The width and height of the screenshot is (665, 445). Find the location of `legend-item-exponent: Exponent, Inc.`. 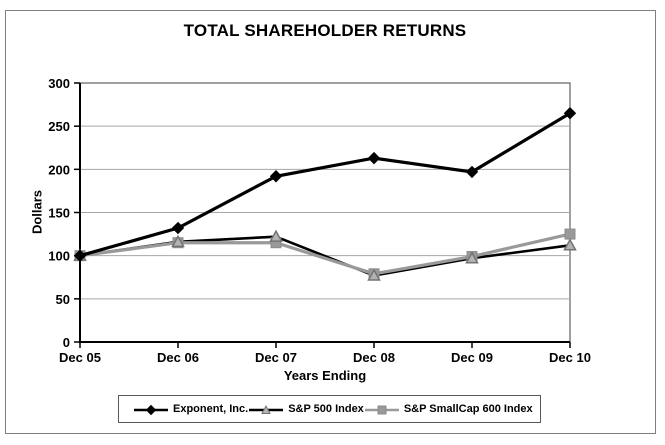

legend-item-exponent: Exponent, Inc. is located at coordinates (191, 409).